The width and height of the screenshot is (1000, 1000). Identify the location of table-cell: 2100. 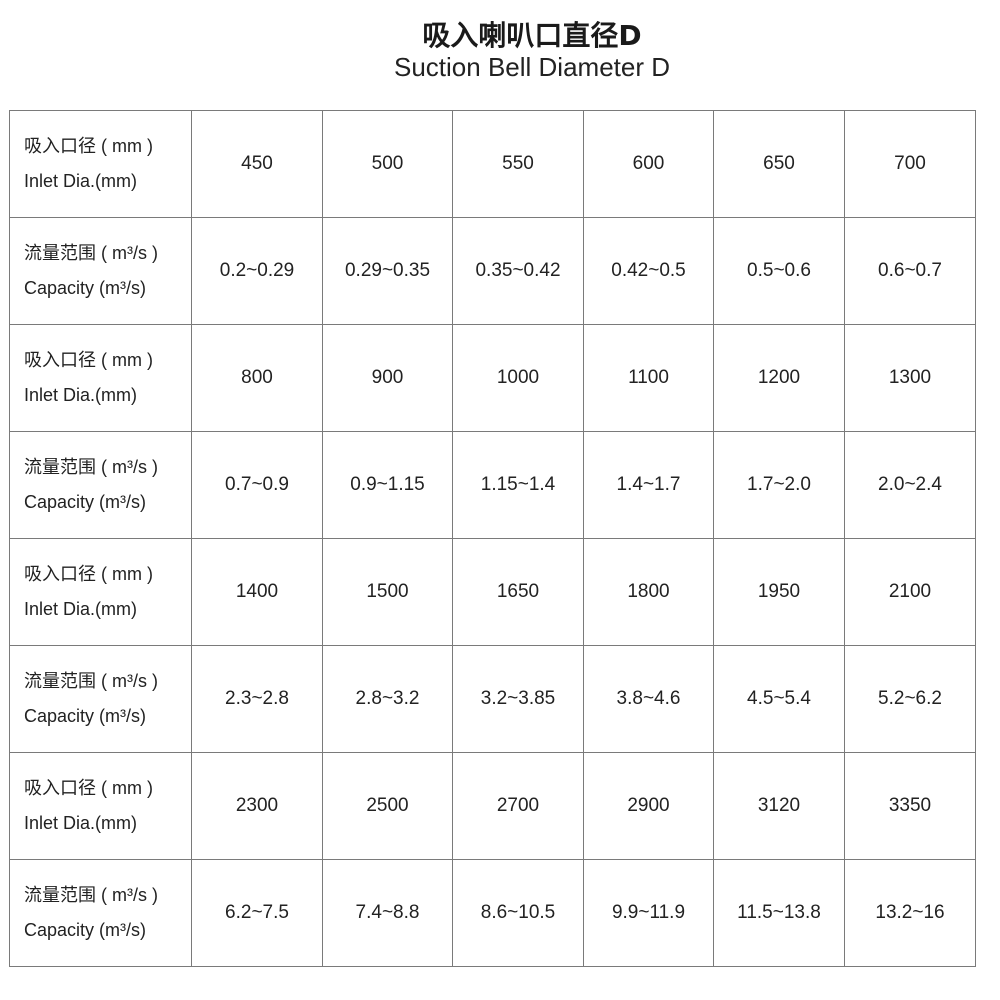
(910, 592).